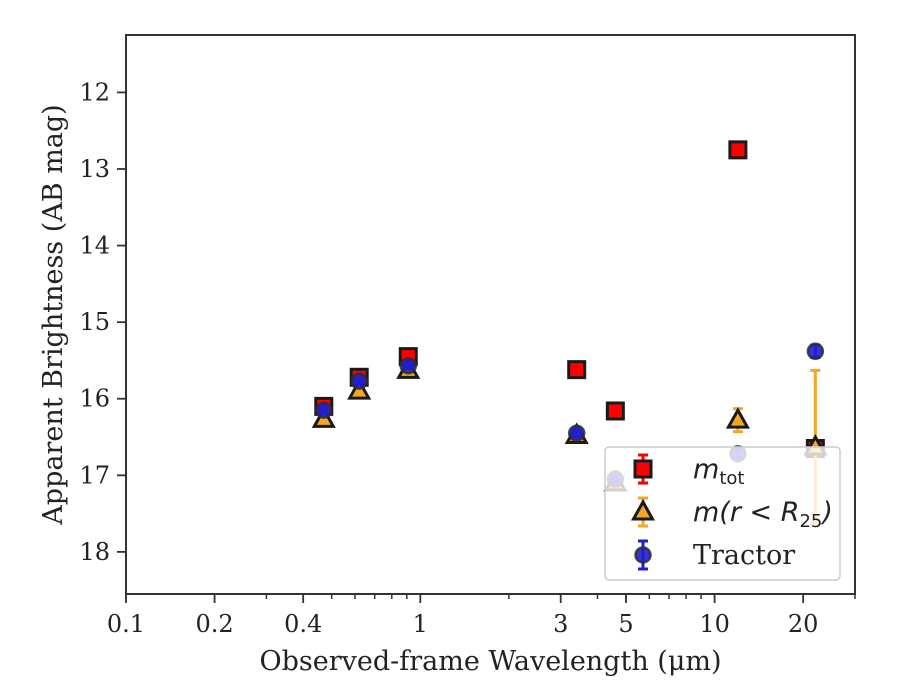  Describe the element at coordinates (625, 624) in the screenshot. I see `x-tick-label: 5` at that location.